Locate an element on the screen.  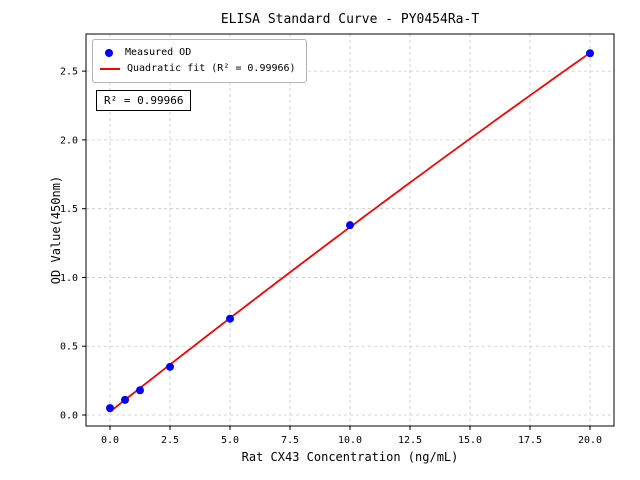
svg-text: 1.0 is located at coordinates (69, 278).